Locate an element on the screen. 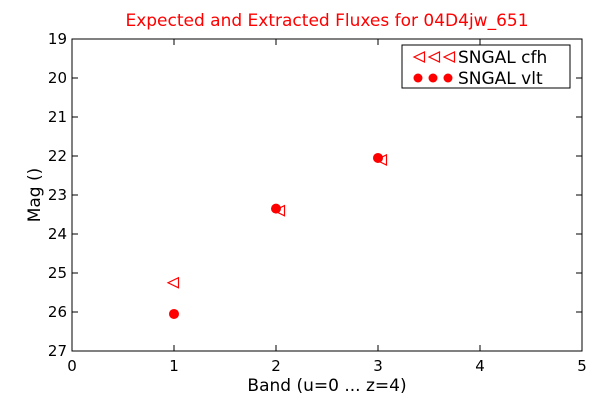  x-tick-label-3: 3 is located at coordinates (378, 366).